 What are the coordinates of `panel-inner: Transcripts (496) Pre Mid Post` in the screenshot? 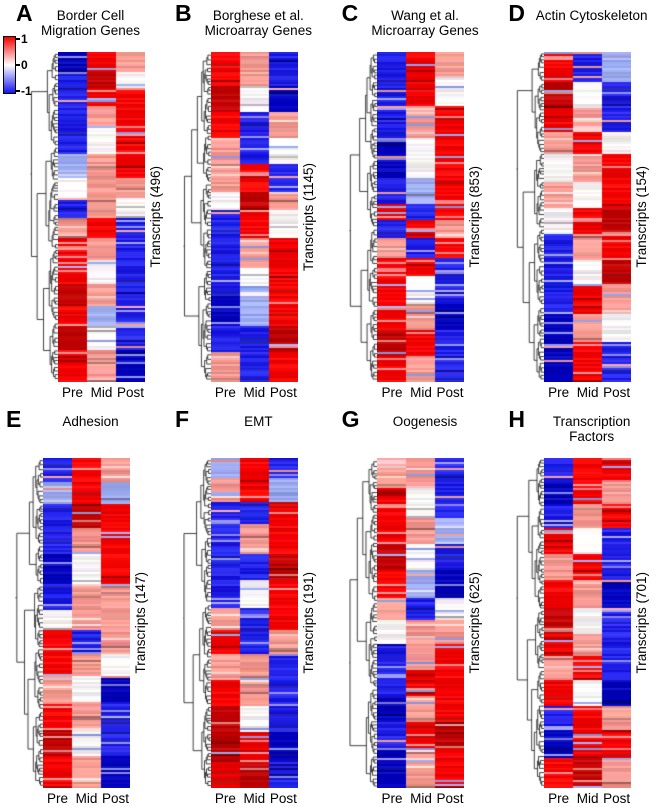 It's located at (99, 226).